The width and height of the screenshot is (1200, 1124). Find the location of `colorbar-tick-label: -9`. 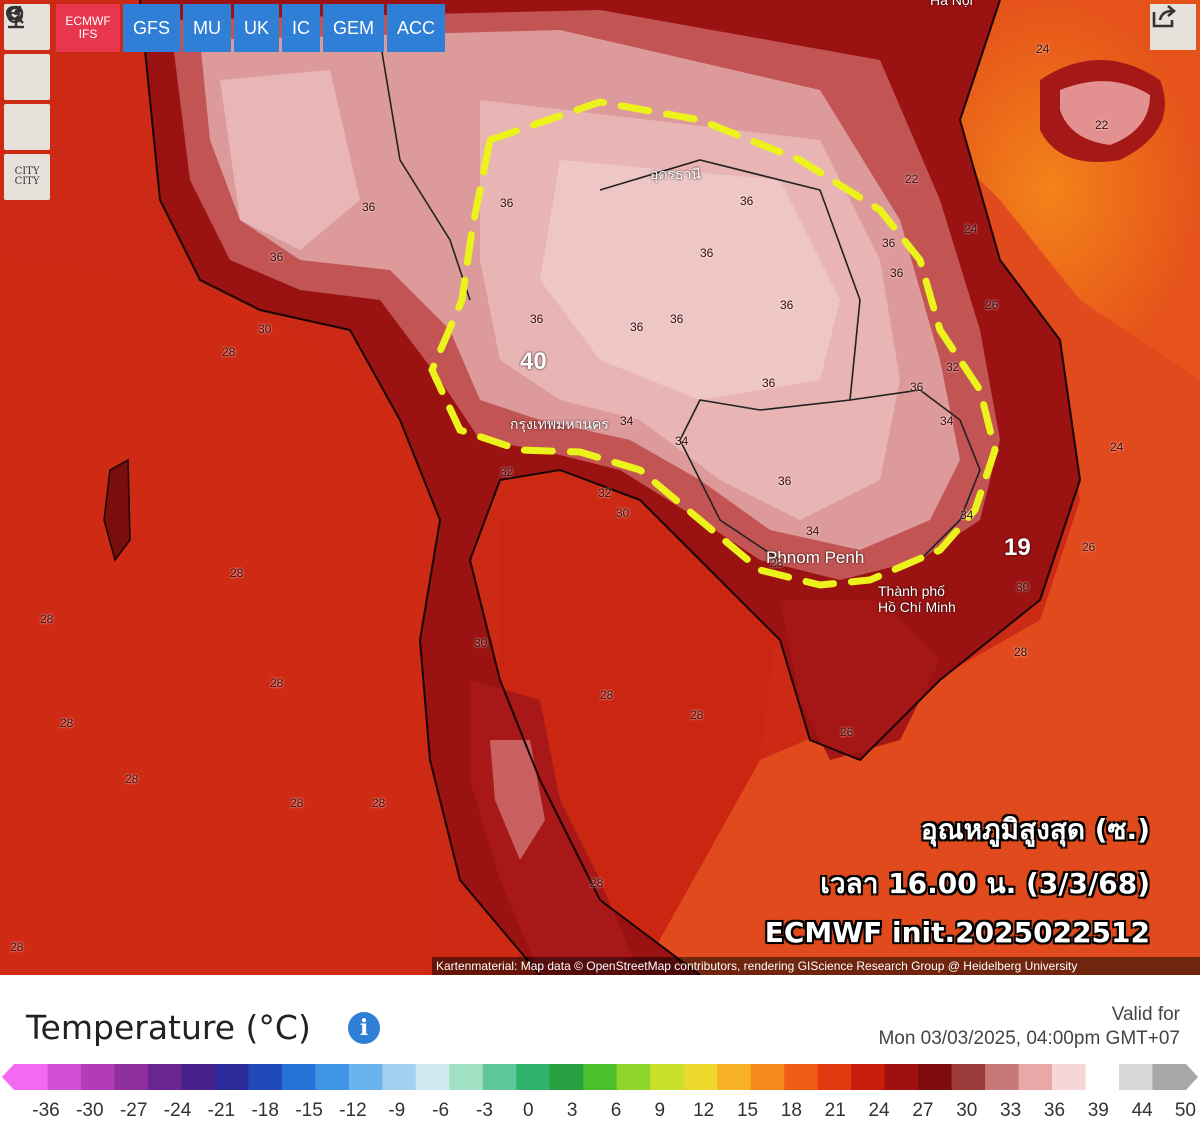

colorbar-tick-label: -9 is located at coordinates (397, 1110).